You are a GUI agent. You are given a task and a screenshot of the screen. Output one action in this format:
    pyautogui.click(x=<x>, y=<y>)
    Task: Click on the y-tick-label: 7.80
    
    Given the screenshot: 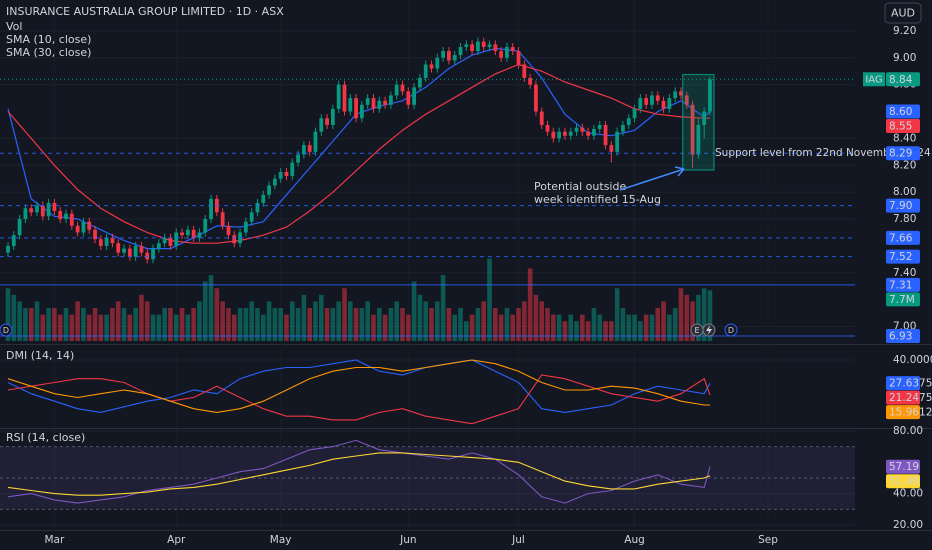 What is the action you would take?
    pyautogui.click(x=904, y=219)
    